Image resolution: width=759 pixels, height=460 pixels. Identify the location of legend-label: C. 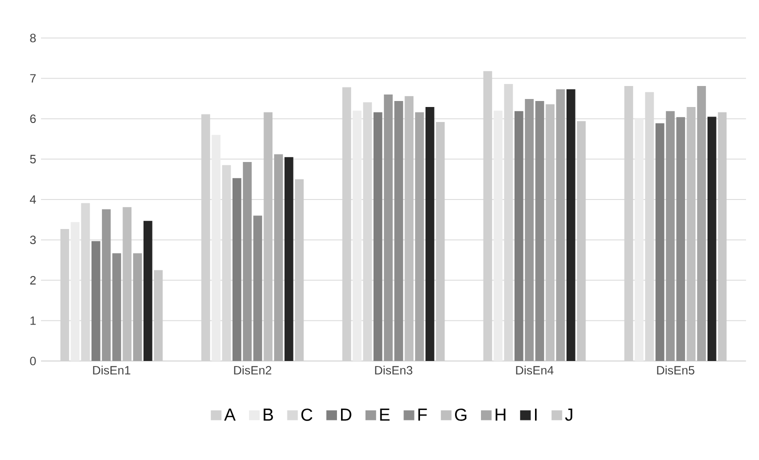
(306, 414).